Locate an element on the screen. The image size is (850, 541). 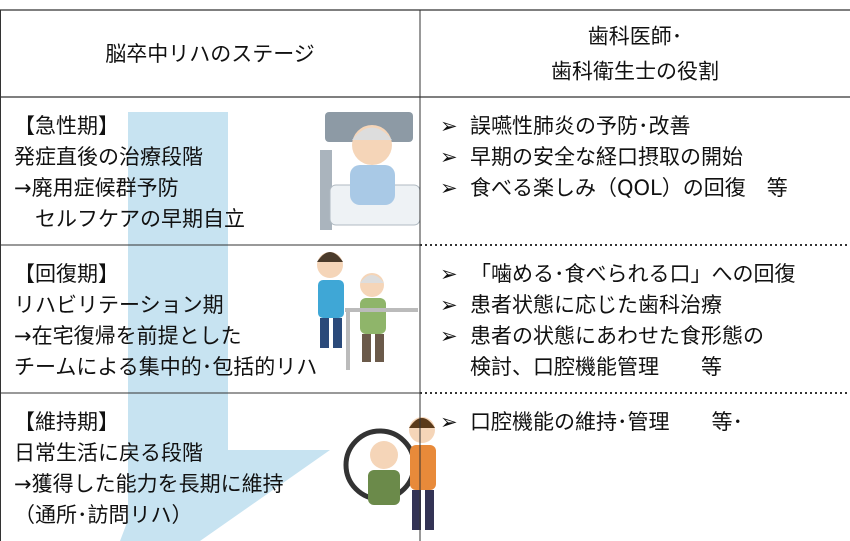
stage-text: 発症直後の治療段階 is located at coordinates (108, 157).